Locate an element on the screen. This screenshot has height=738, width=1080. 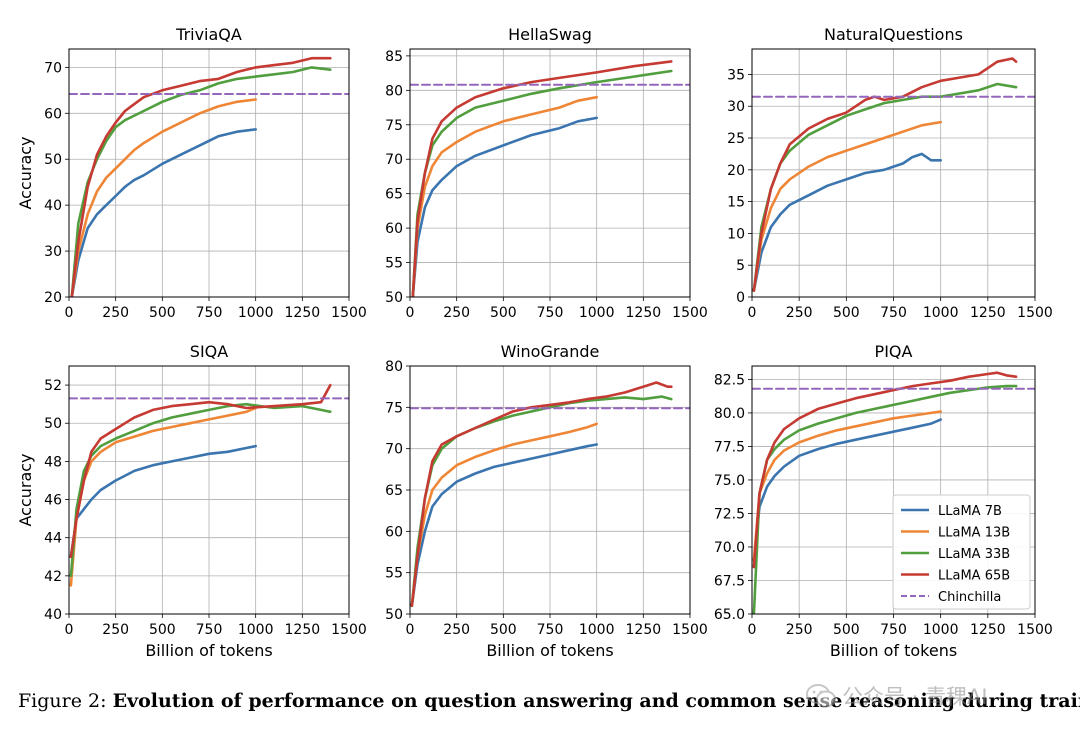
y-tick-label: 67.5 is located at coordinates (729, 581).